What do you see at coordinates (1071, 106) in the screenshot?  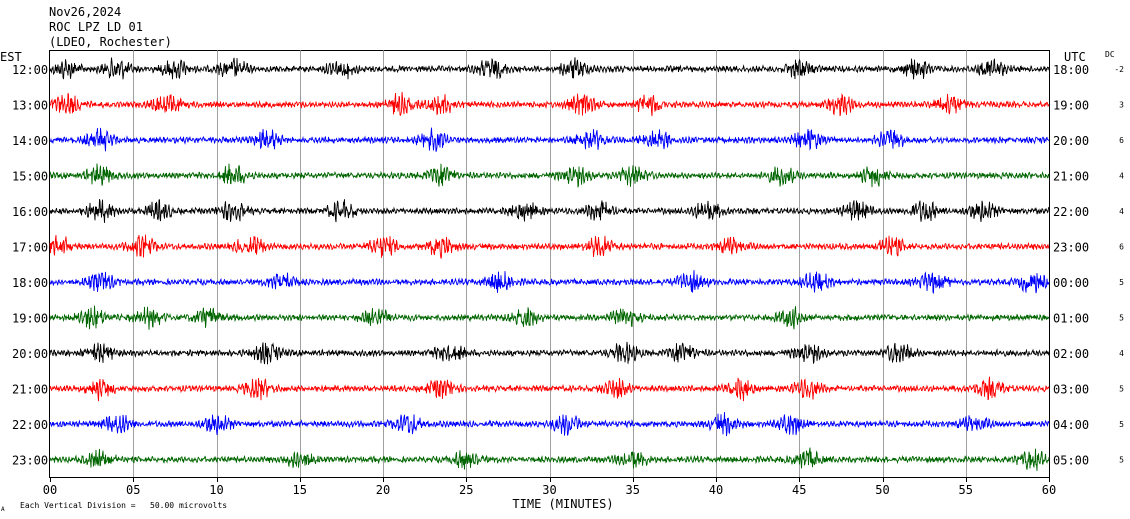 I see `utc-hour-label: 19:00` at bounding box center [1071, 106].